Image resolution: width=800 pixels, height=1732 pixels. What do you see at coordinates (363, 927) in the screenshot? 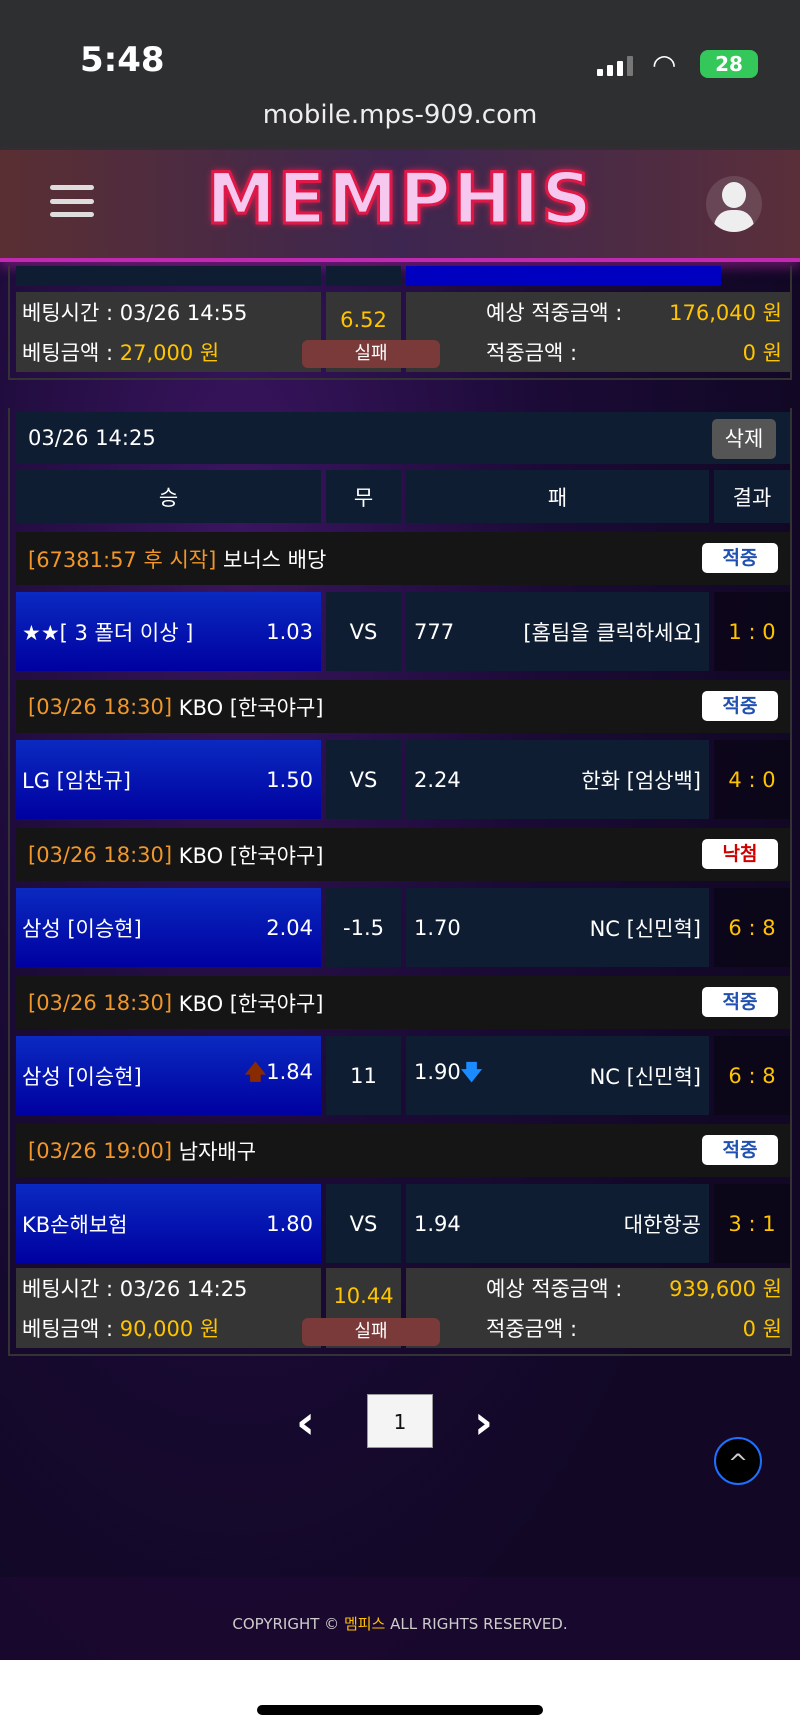
I see `draw-pick: -1.5` at bounding box center [363, 927].